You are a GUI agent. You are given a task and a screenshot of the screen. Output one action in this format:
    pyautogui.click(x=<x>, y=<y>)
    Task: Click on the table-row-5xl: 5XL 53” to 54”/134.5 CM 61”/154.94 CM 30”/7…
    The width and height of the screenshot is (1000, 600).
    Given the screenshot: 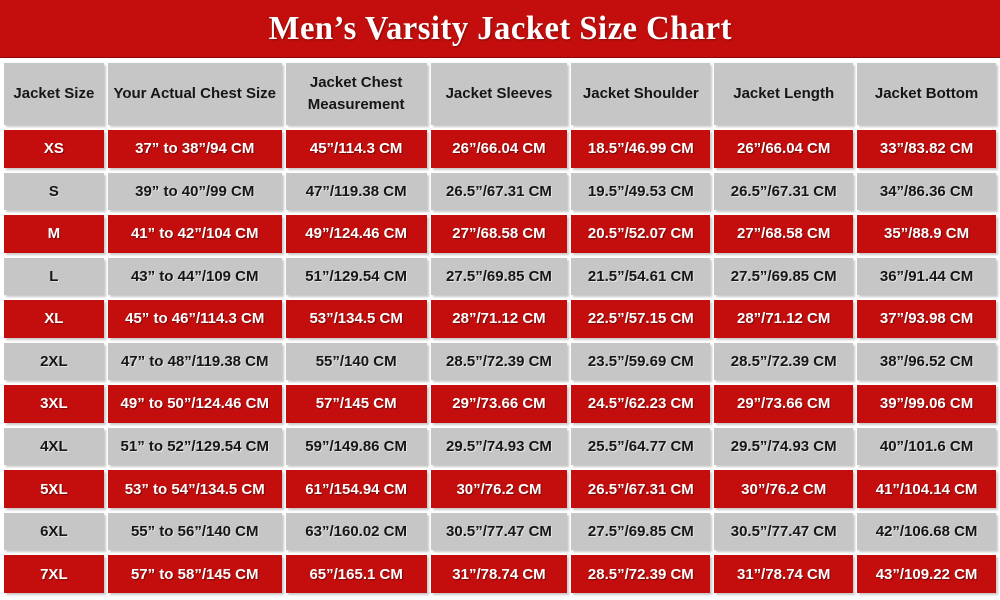 What is the action you would take?
    pyautogui.click(x=500, y=489)
    